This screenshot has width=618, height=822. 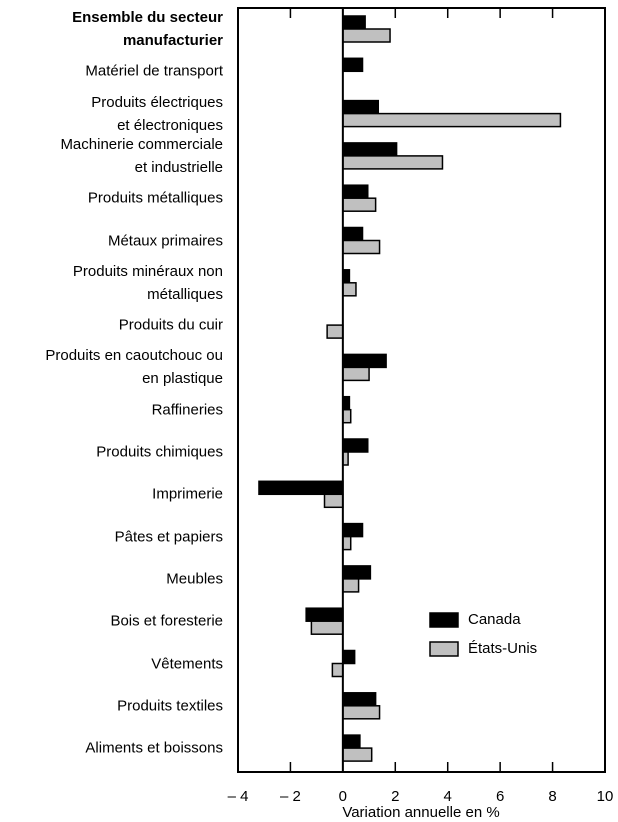 What do you see at coordinates (448, 796) in the screenshot?
I see `x-tick-label: 4` at bounding box center [448, 796].